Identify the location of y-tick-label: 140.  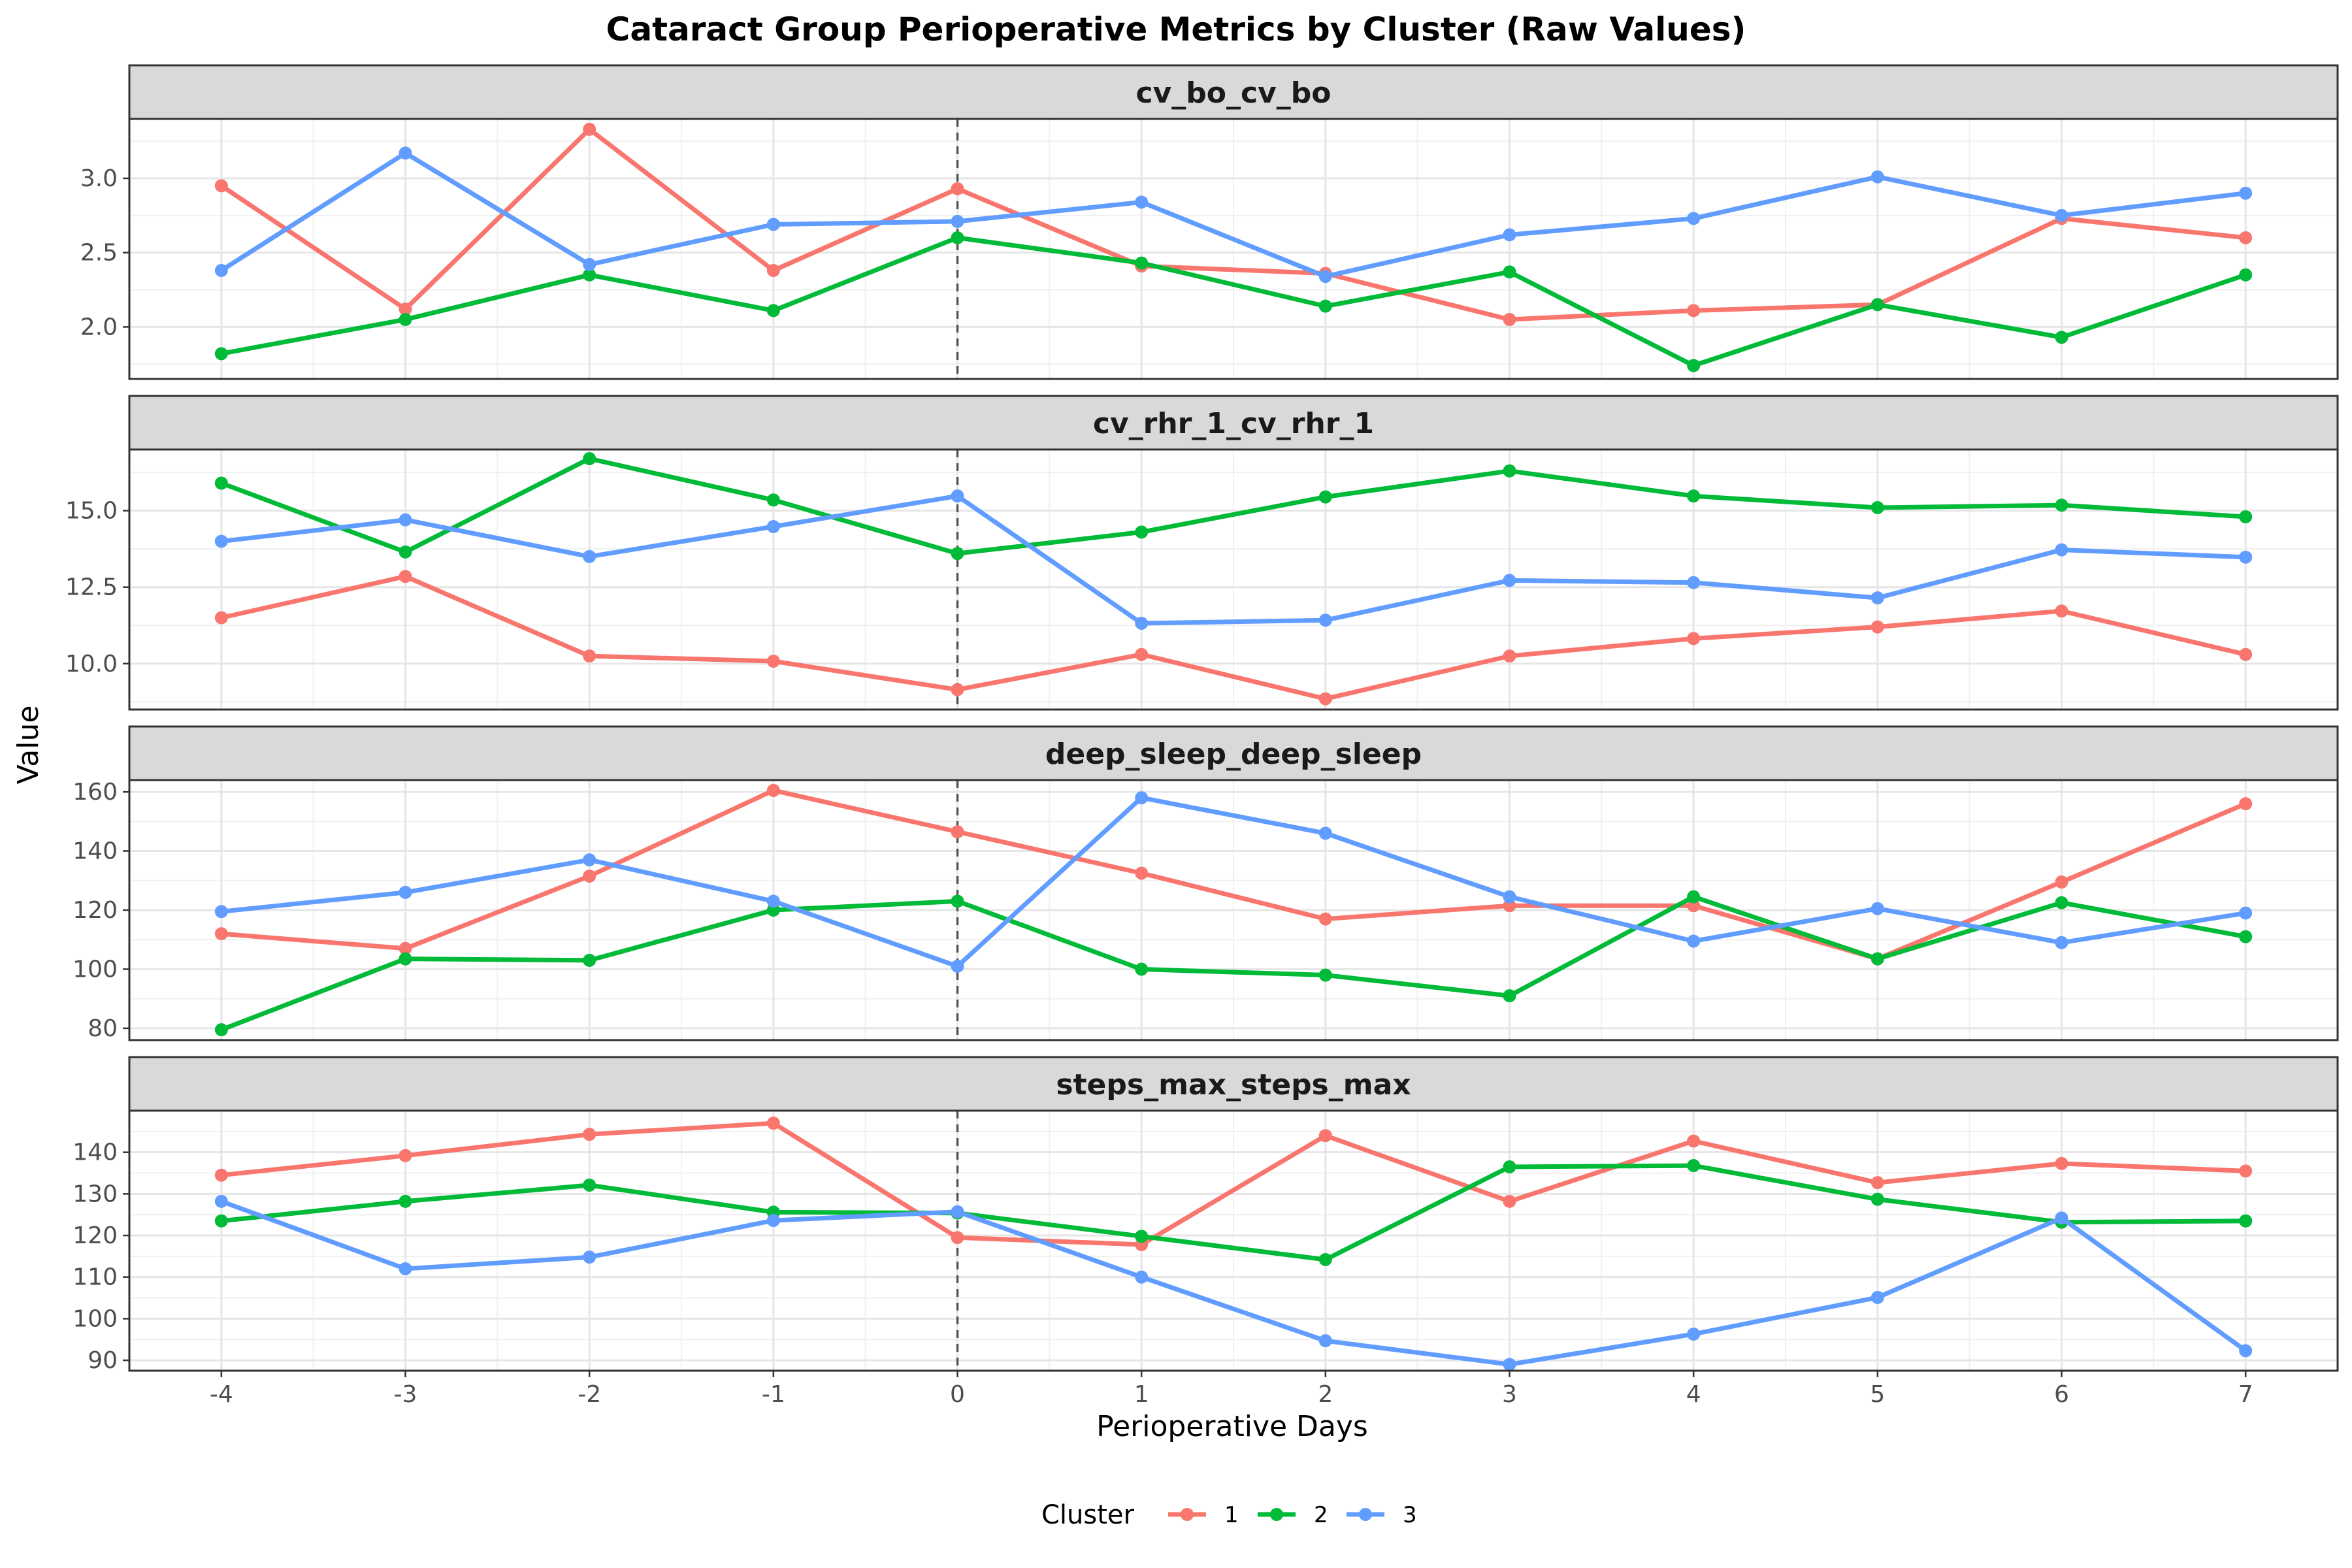
(95, 851).